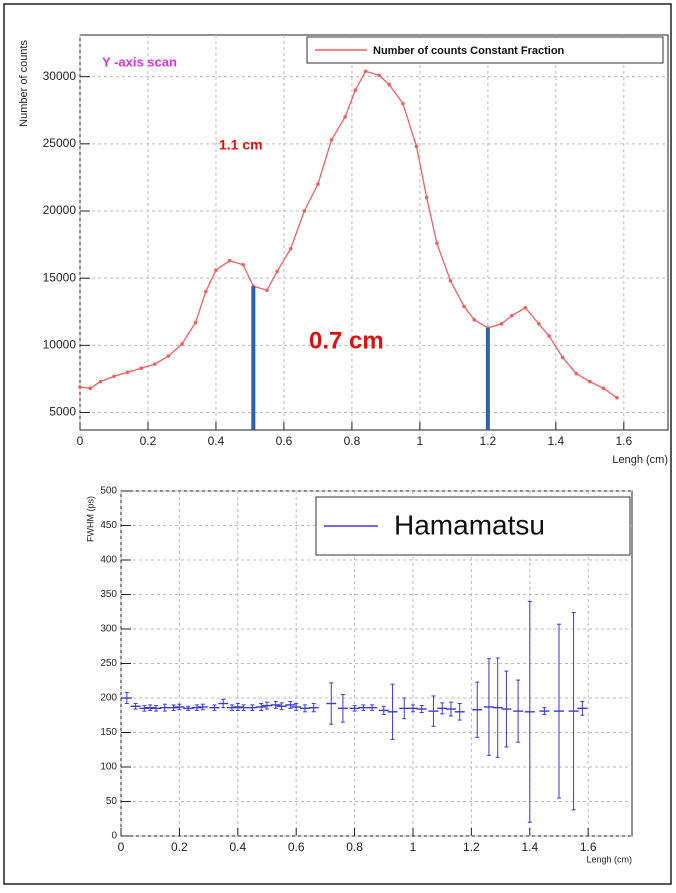  What do you see at coordinates (60, 210) in the screenshot?
I see `y-tick-label: 20000` at bounding box center [60, 210].